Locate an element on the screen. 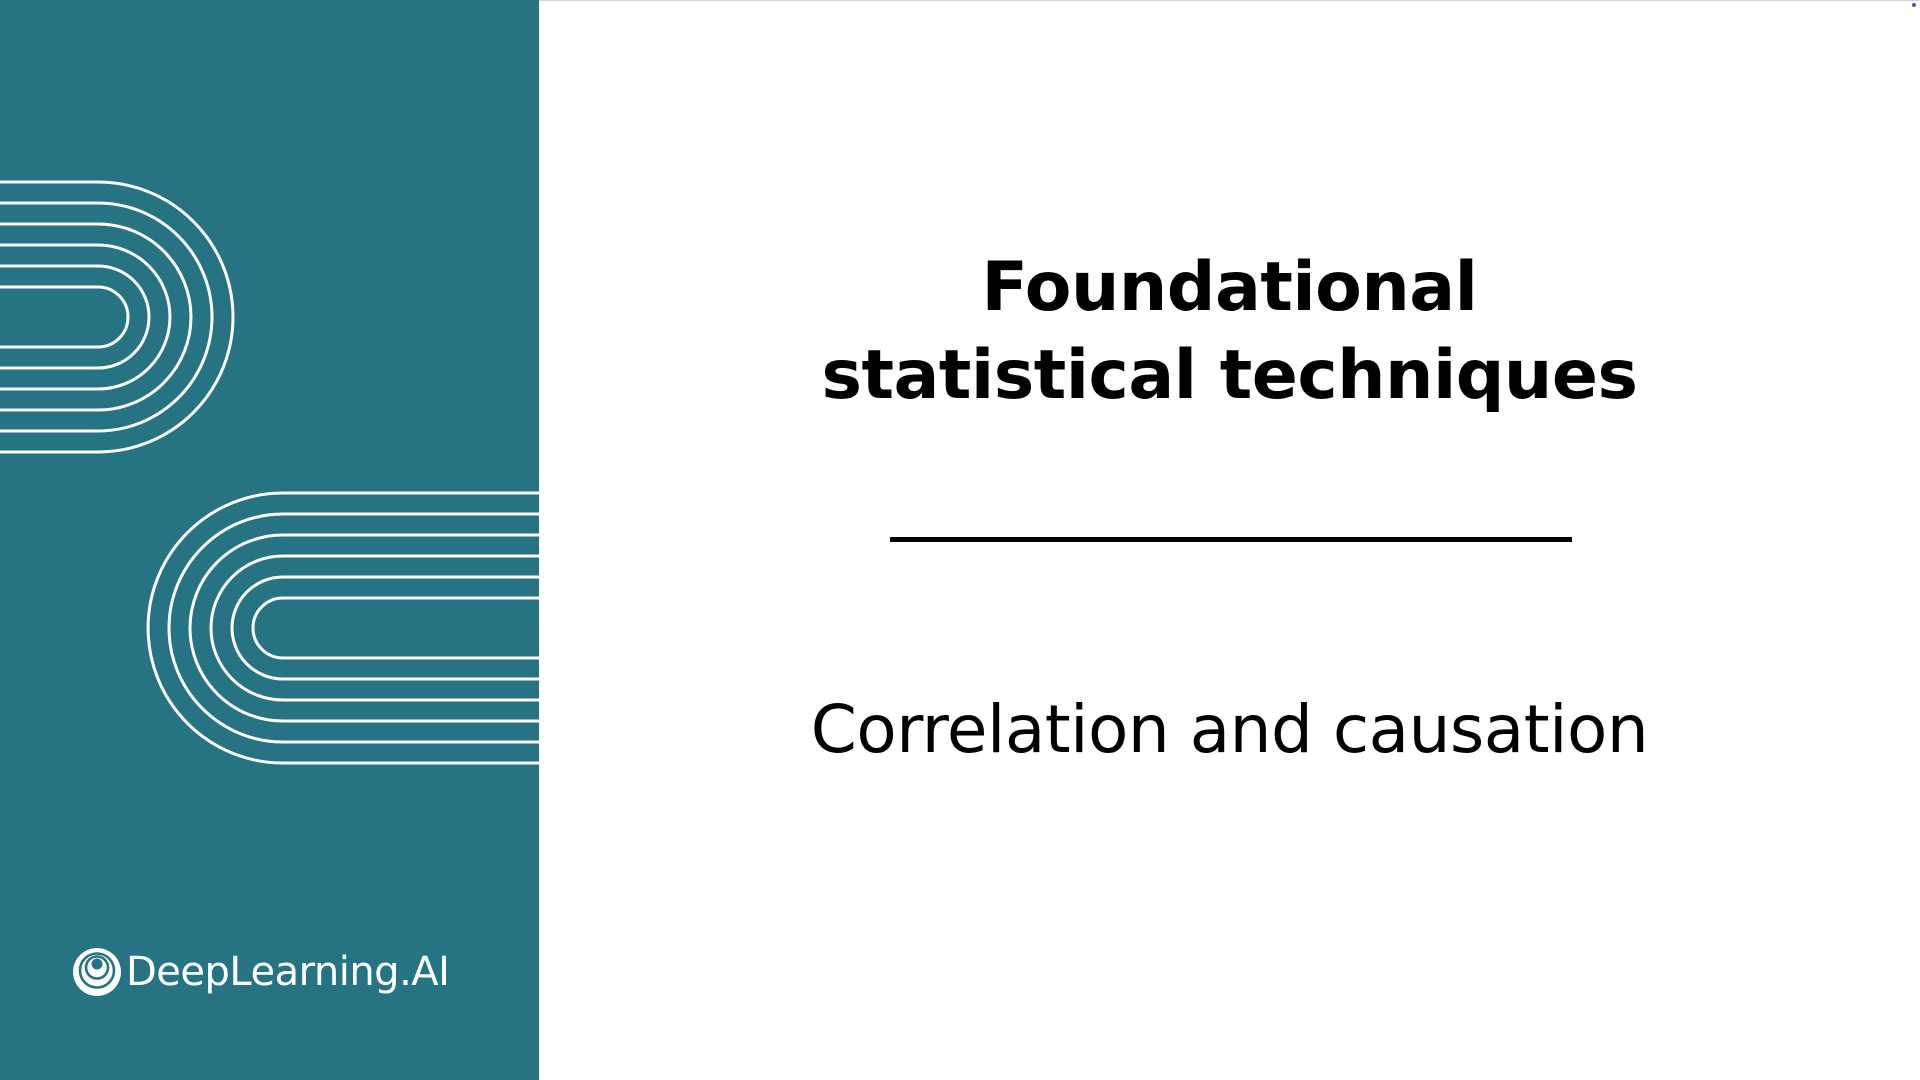  deeplearning-ai-logo-icon is located at coordinates (97, 972).